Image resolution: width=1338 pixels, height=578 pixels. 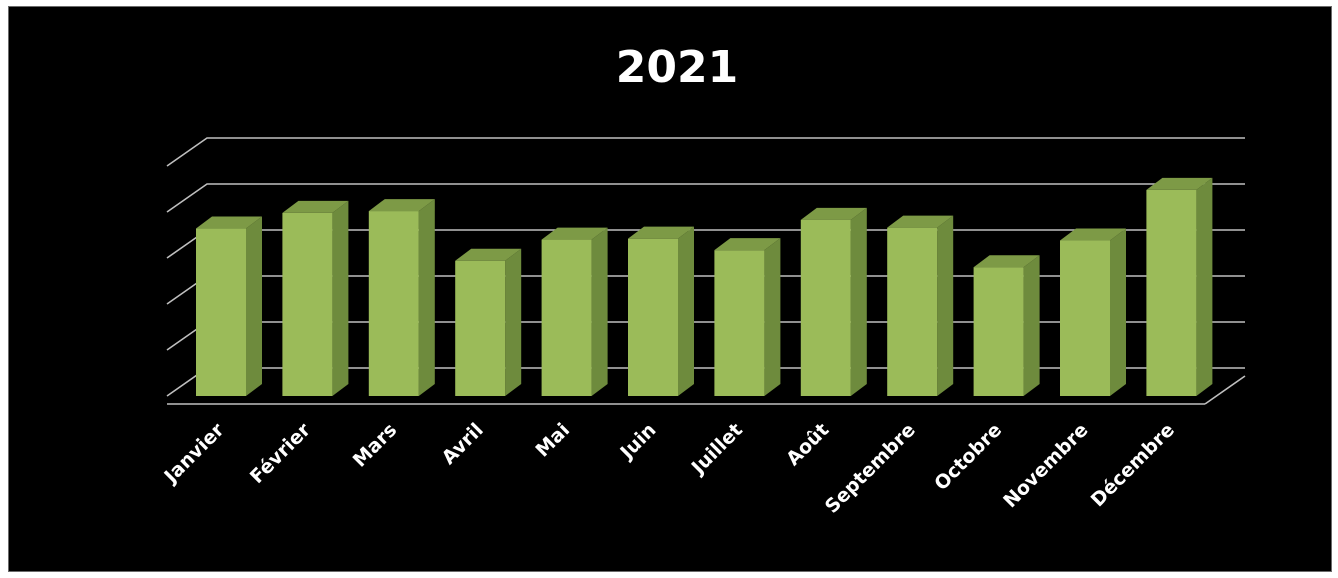 I want to click on category-label: Décembre, so click(x=1133, y=465).